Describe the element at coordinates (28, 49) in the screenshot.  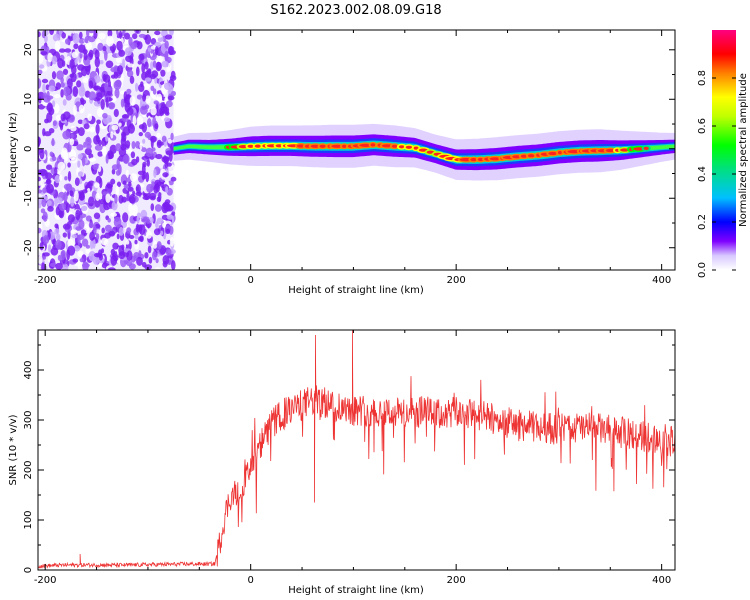
I see `y-tick-label: 20` at that location.